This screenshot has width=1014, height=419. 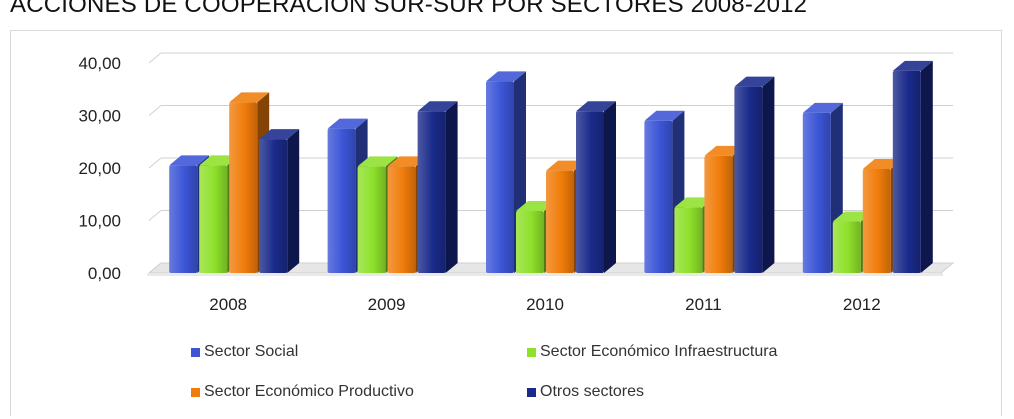 I want to click on y-tick-label: 20,00, so click(x=99, y=168).